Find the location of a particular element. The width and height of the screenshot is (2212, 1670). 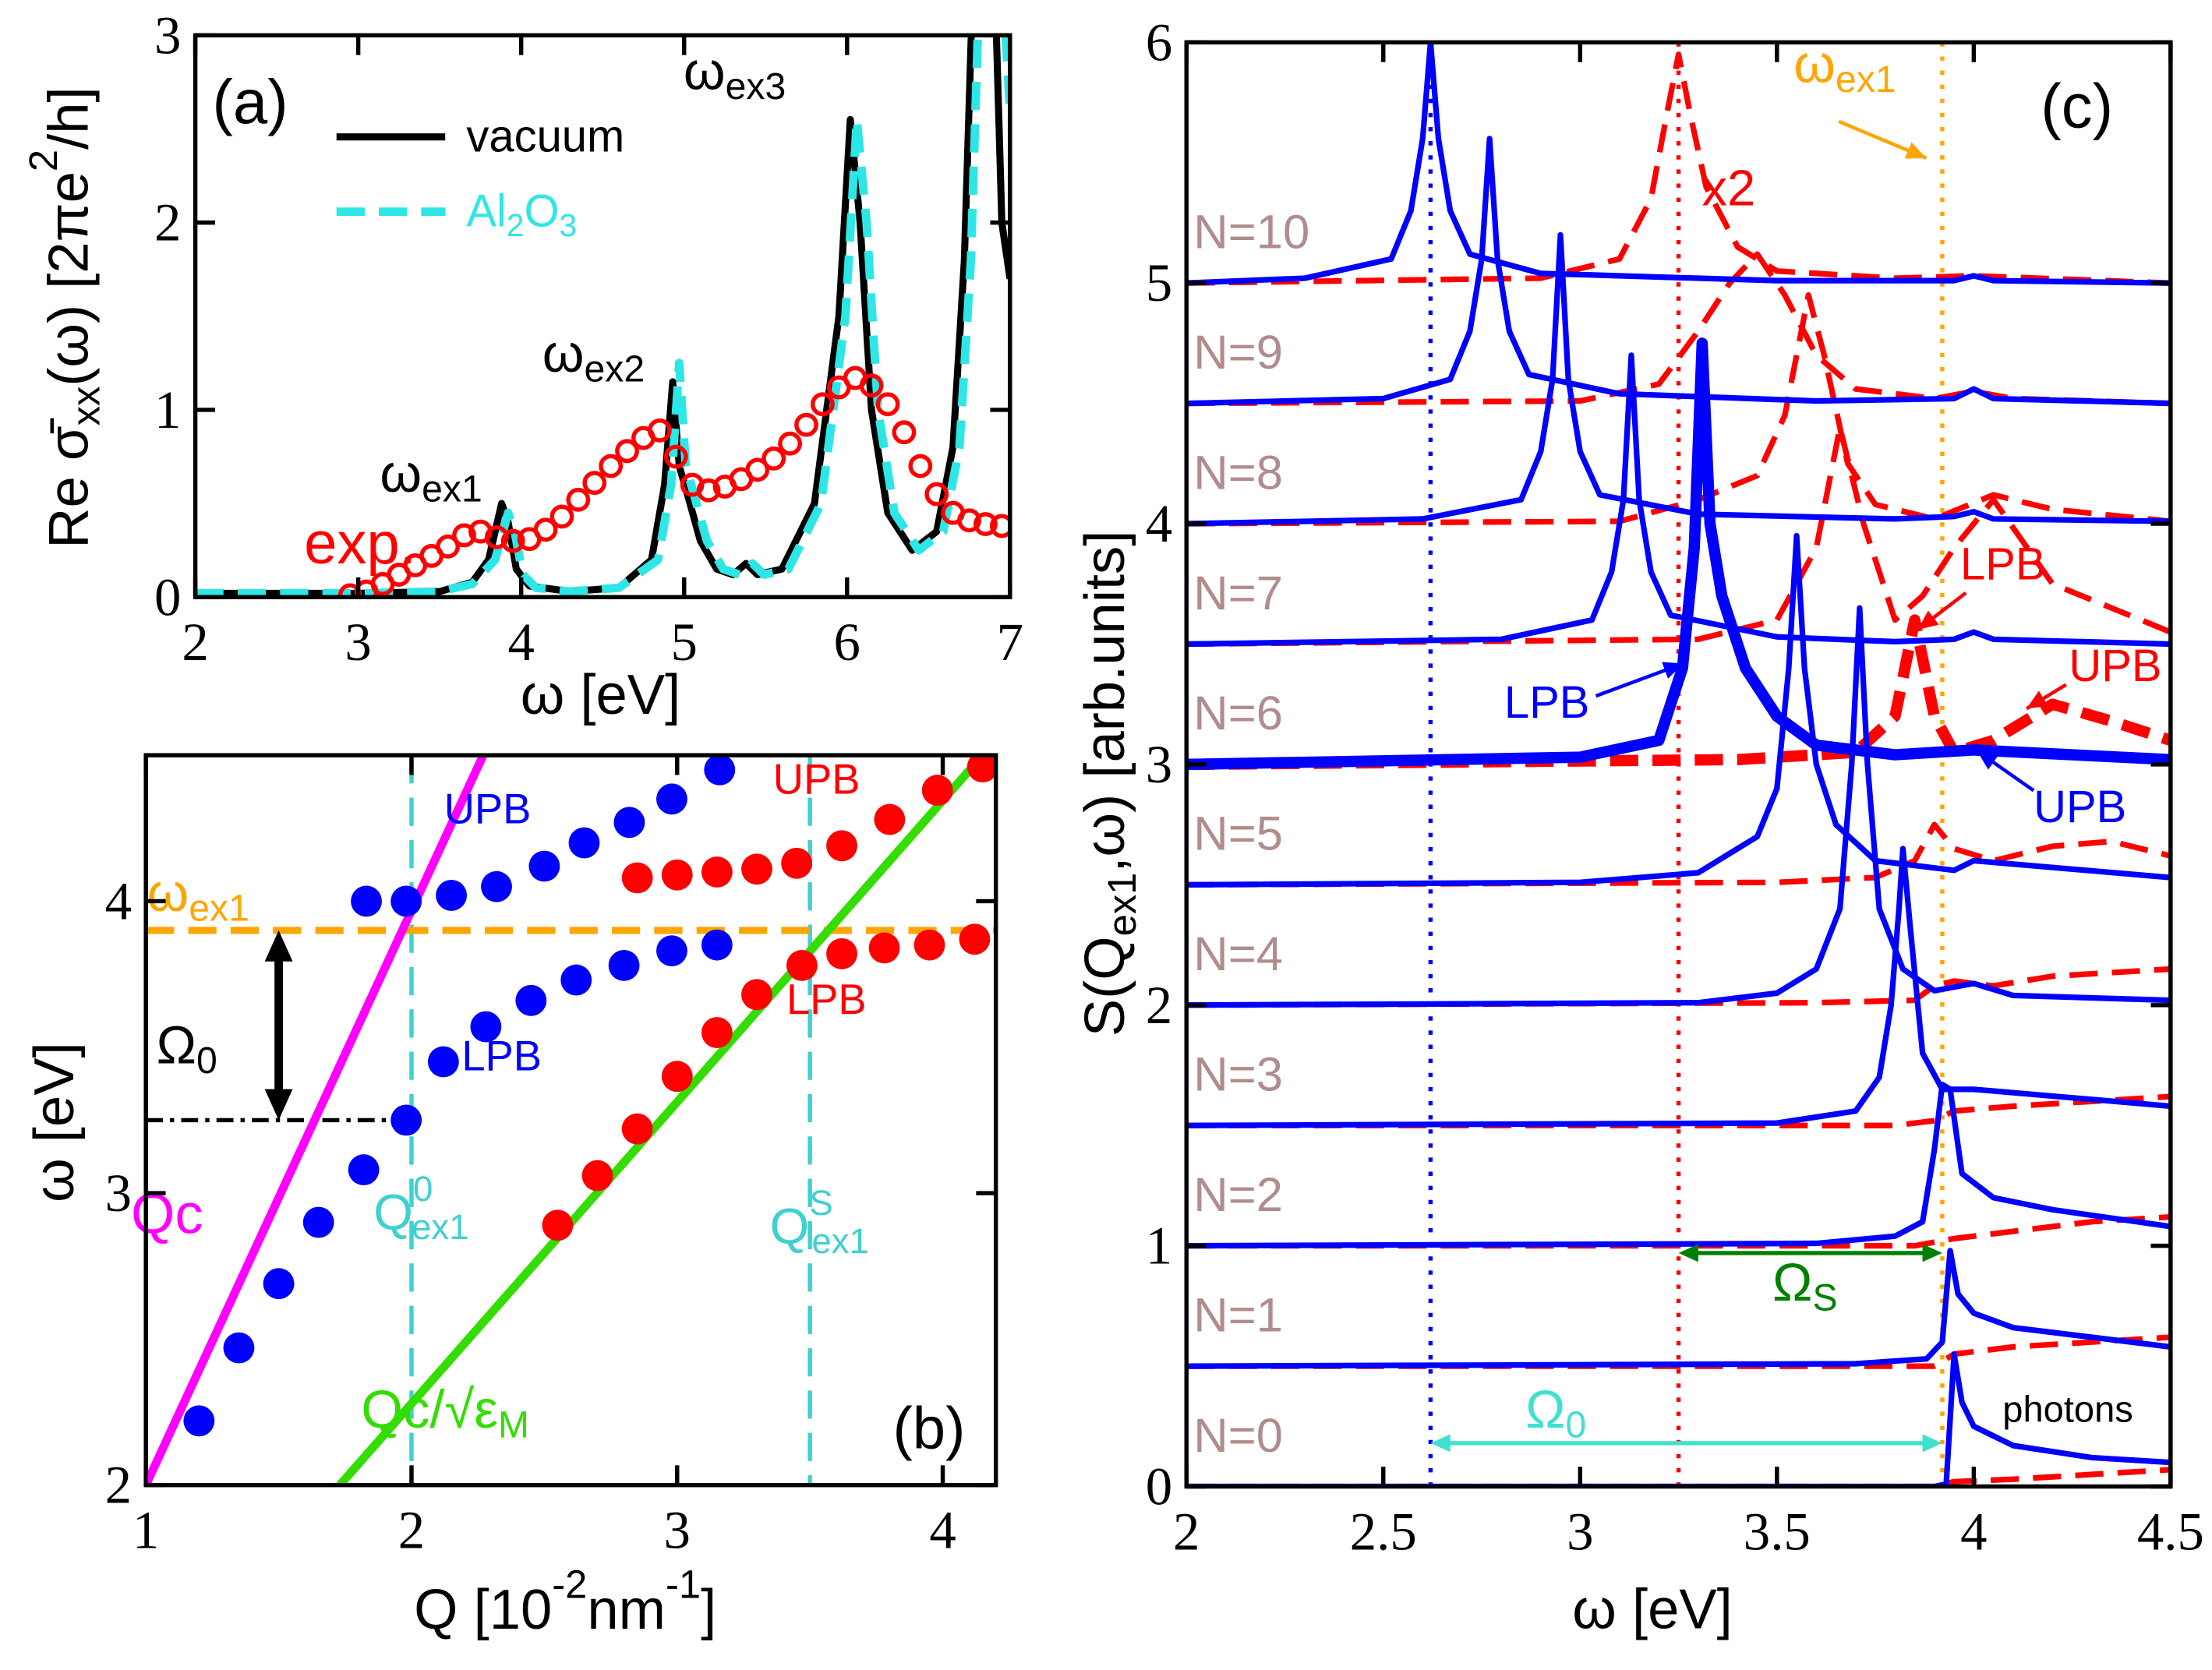

text-segment: nm is located at coordinates (626, 1609).